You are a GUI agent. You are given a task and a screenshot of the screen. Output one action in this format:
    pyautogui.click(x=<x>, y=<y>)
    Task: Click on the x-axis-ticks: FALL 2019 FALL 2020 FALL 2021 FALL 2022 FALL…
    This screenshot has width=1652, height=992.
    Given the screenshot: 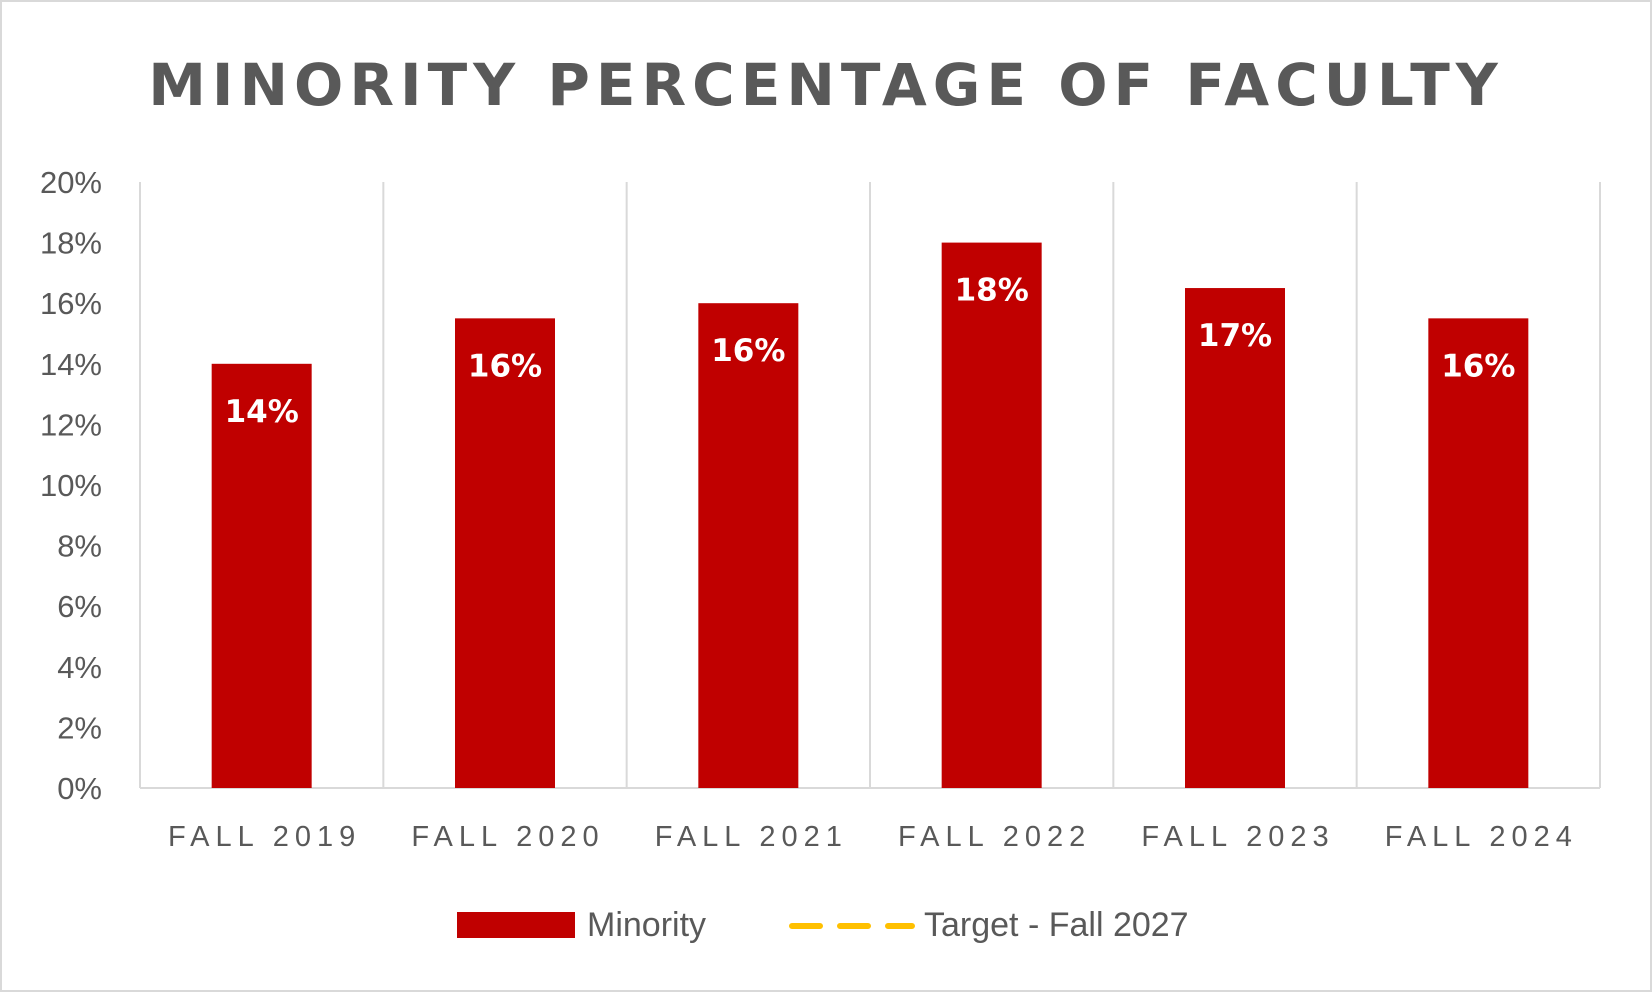 What is the action you would take?
    pyautogui.click(x=873, y=837)
    